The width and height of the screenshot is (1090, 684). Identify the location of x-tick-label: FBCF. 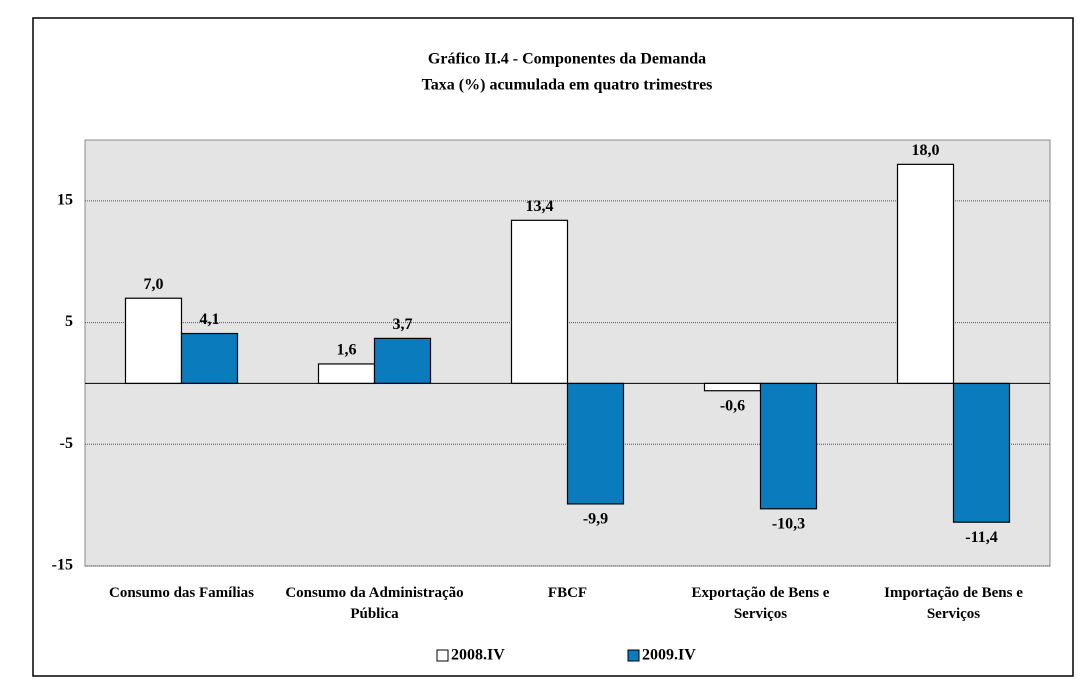
(567, 593).